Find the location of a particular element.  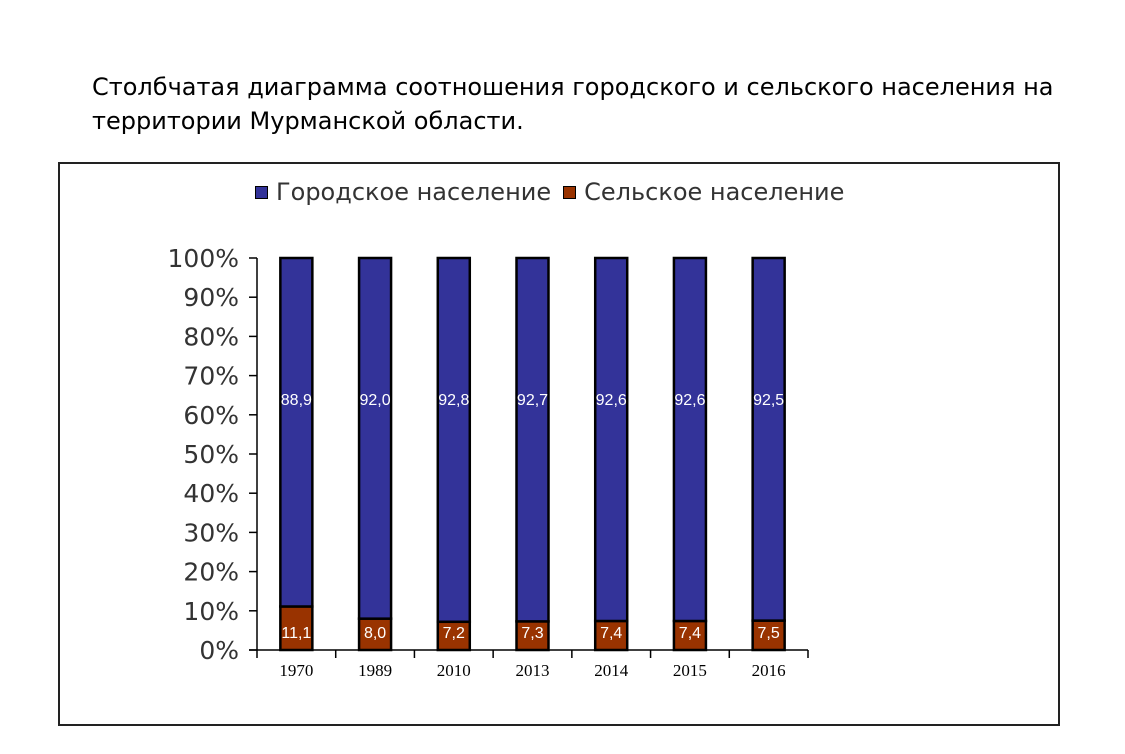

x-tick-label: 1970 is located at coordinates (296, 670).